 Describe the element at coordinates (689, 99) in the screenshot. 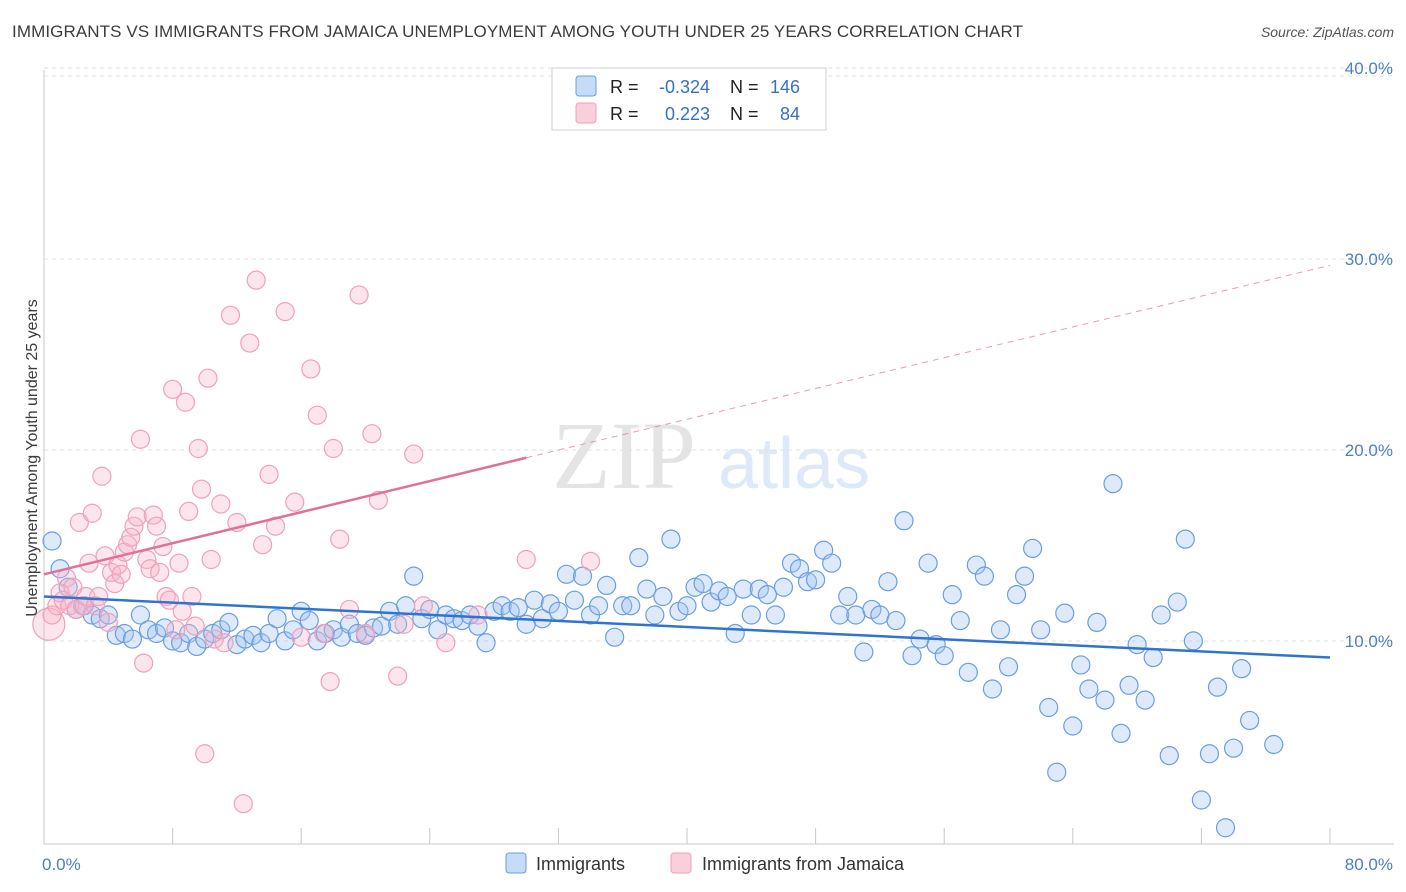

I see `correlation-legend: R = -0.324 N = 146 R = 0.223 N = 84` at that location.